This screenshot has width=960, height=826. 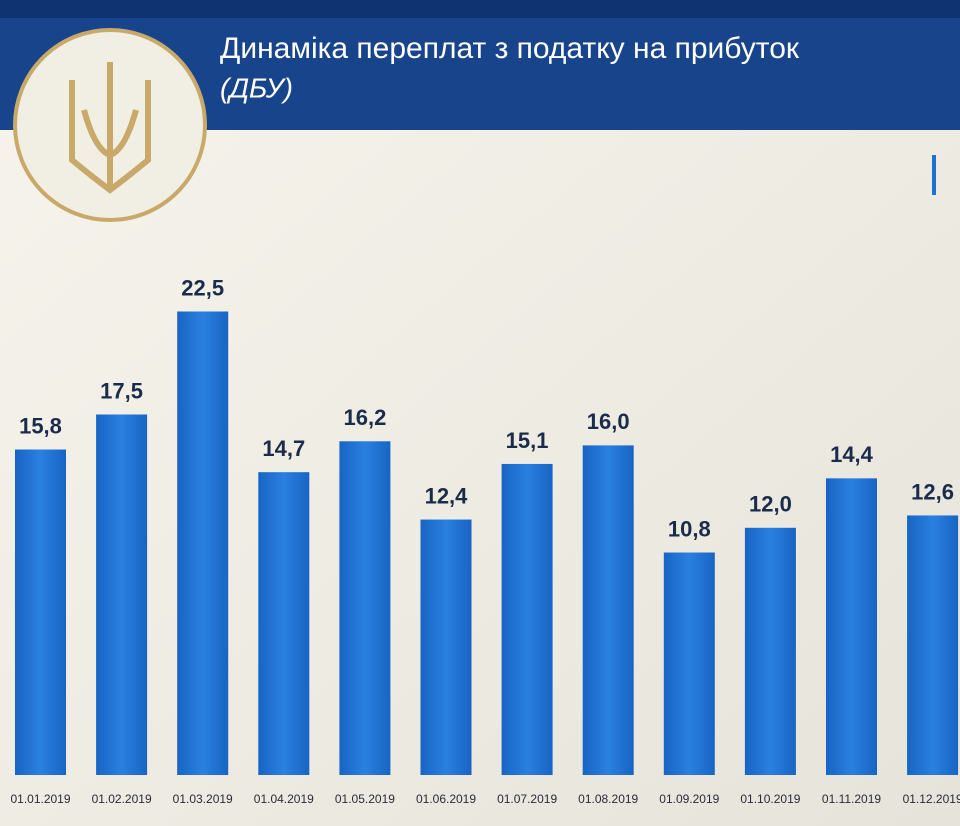 I want to click on chart-title: Динаміка переплат з податку на прибуток, so click(x=510, y=48).